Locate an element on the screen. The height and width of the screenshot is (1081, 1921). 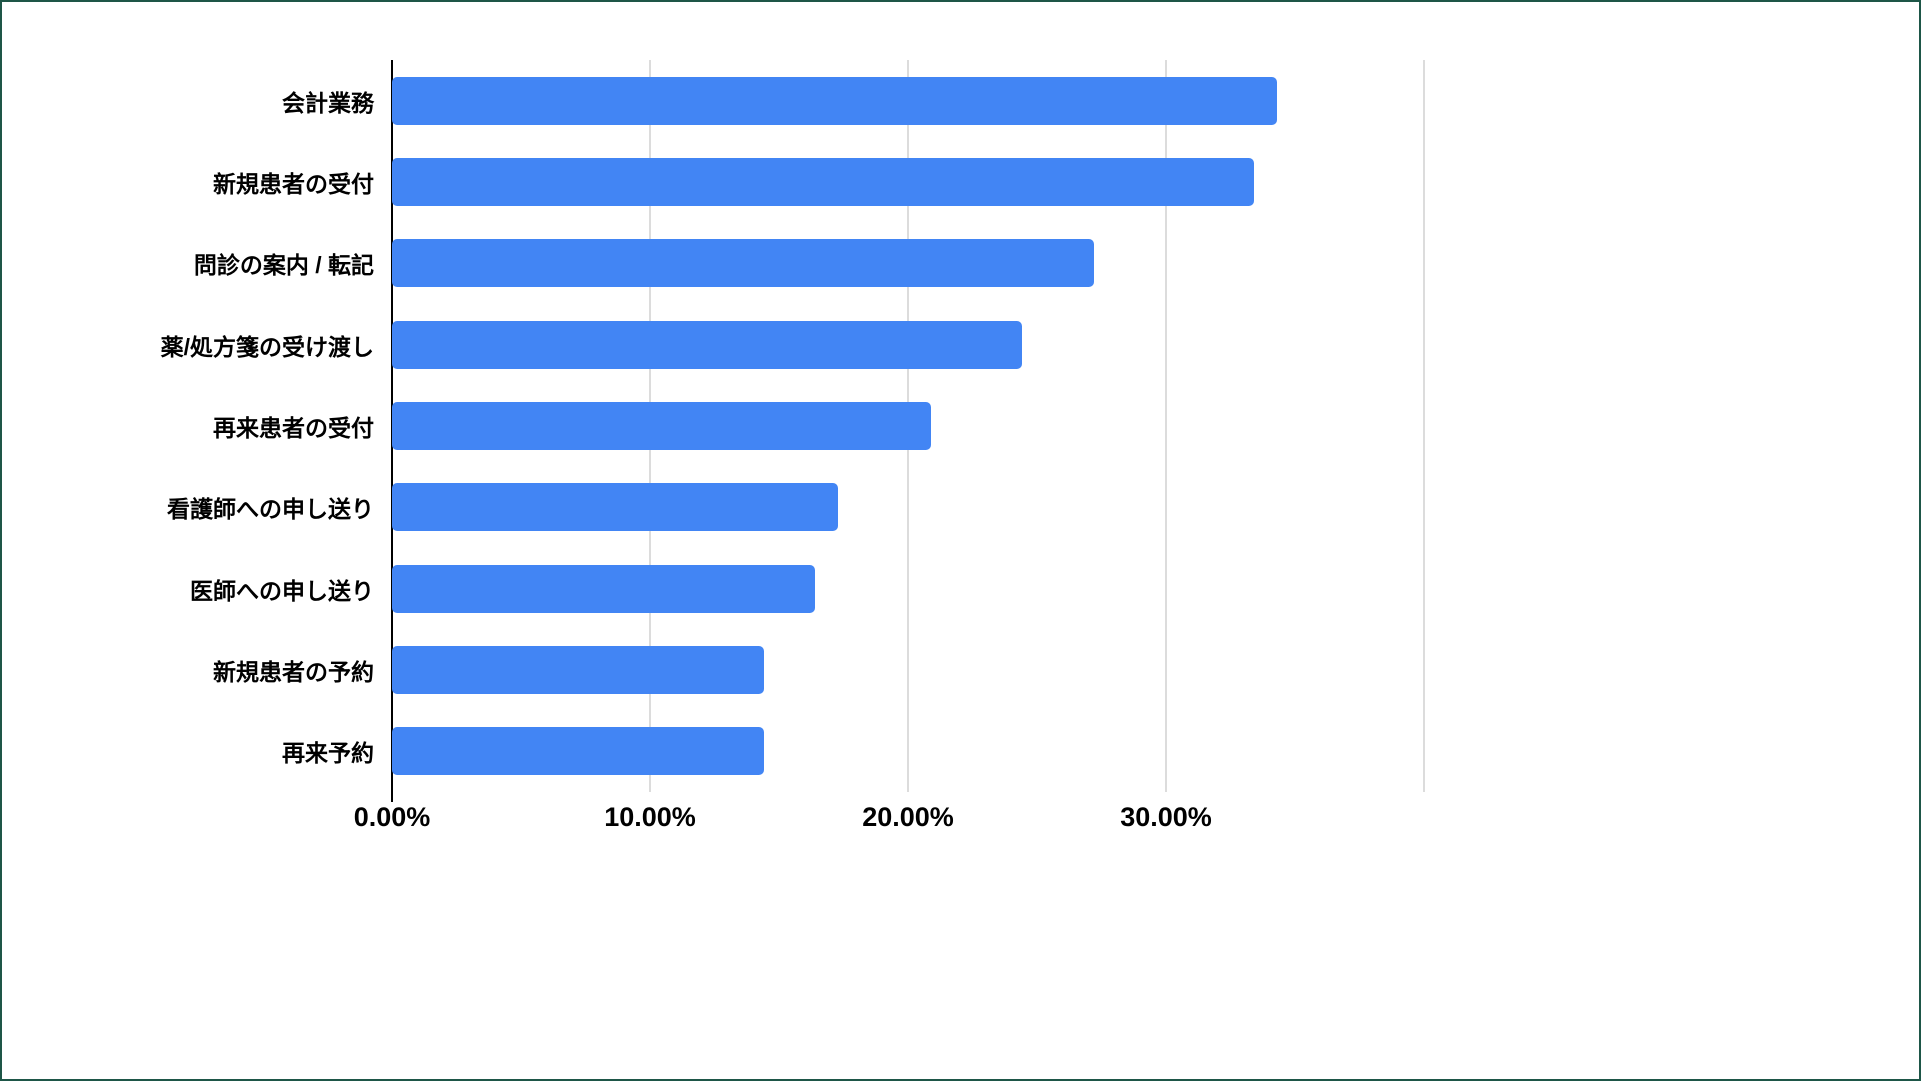
category-label: 会計業務 is located at coordinates (328, 102).